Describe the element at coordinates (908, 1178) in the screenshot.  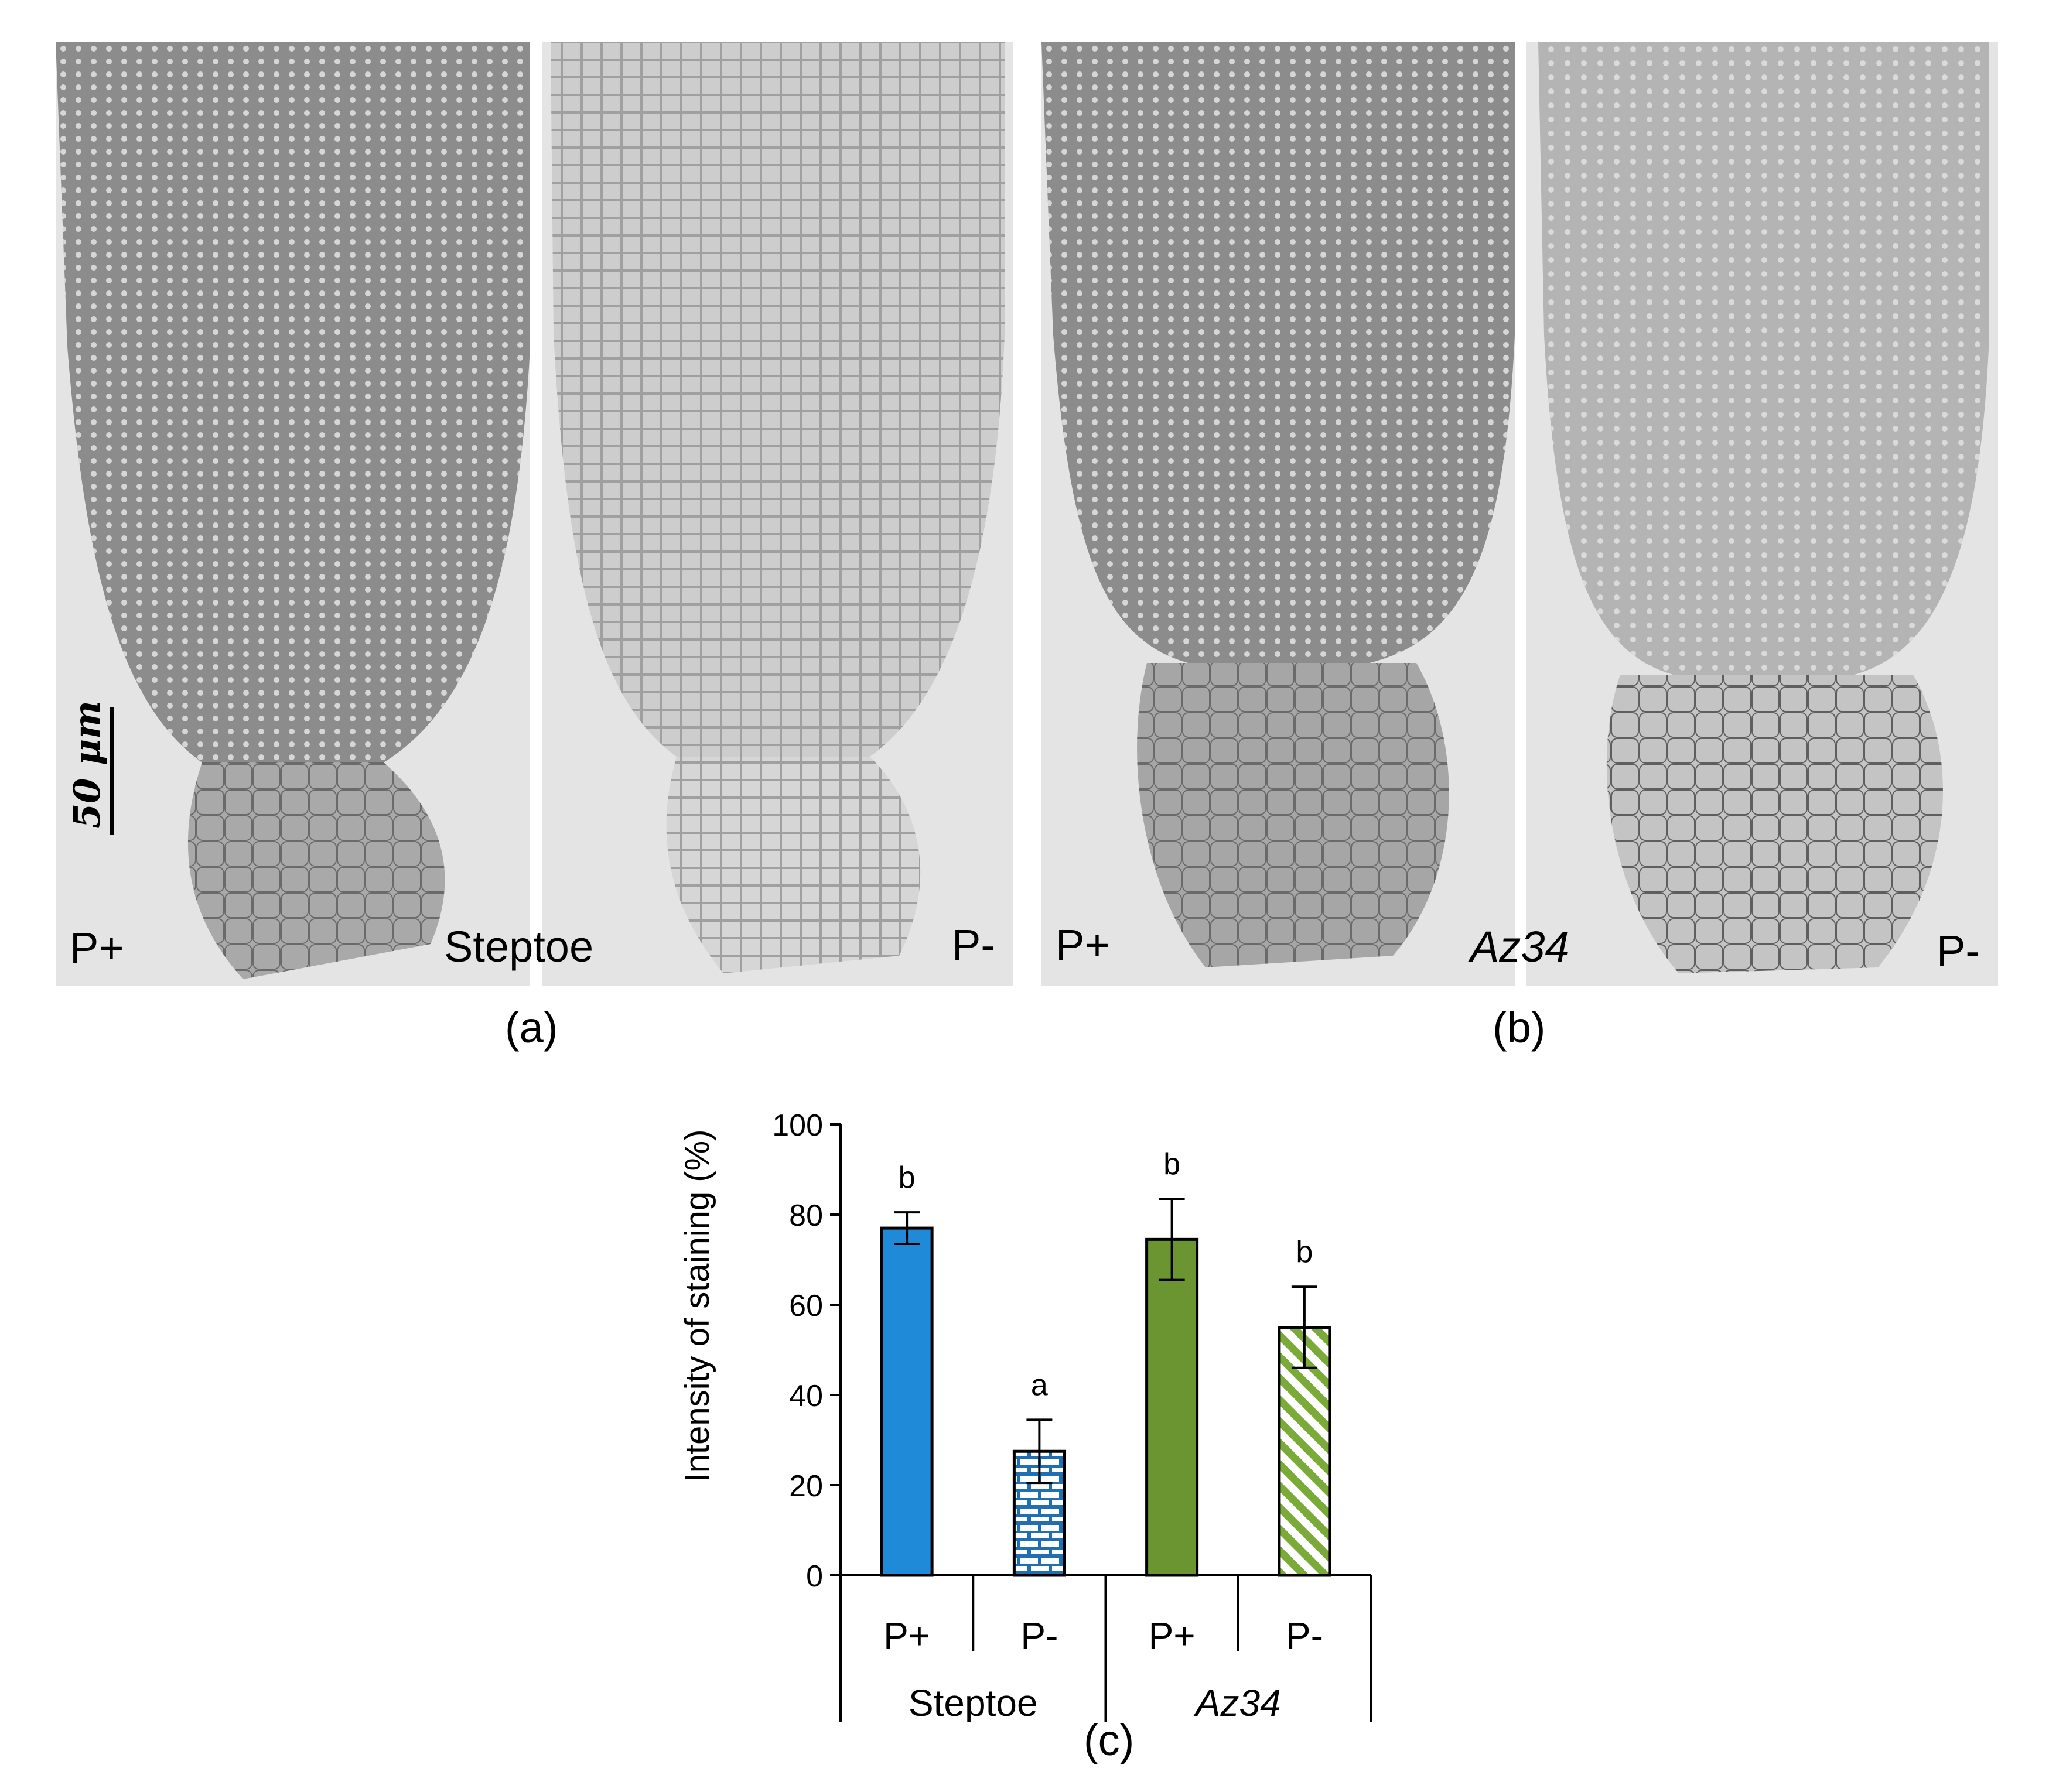
I see `significance-letter-0: b` at that location.